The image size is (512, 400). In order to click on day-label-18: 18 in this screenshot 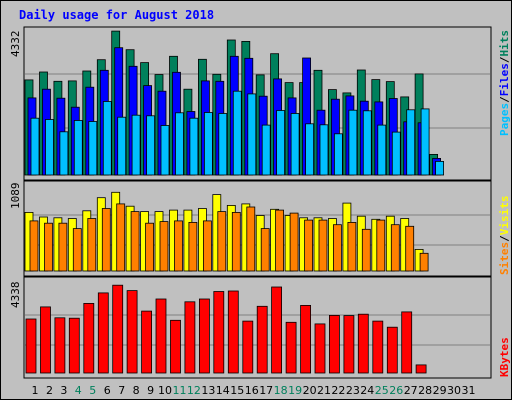, I will do `click(281, 390)`.